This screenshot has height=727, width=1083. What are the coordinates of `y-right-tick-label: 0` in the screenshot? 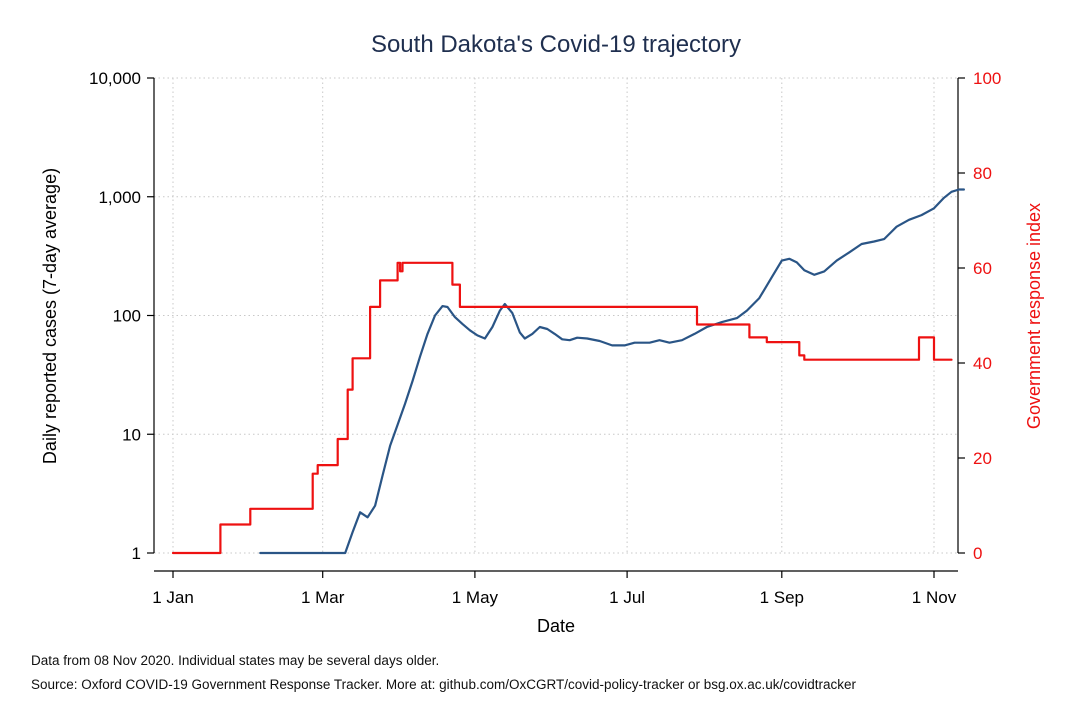 It's located at (977, 553).